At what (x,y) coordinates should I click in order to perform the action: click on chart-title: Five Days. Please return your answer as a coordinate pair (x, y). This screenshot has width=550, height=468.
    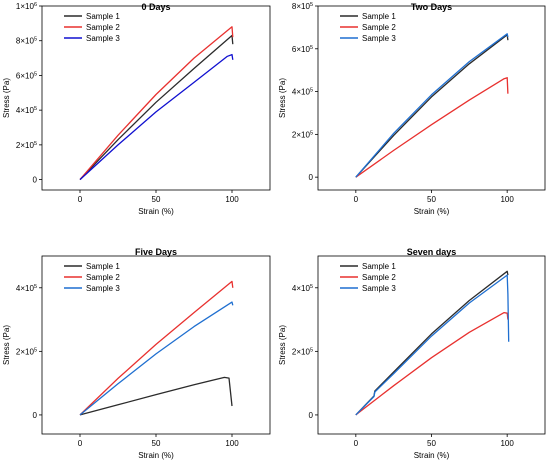
    Looking at the image, I should click on (156, 252).